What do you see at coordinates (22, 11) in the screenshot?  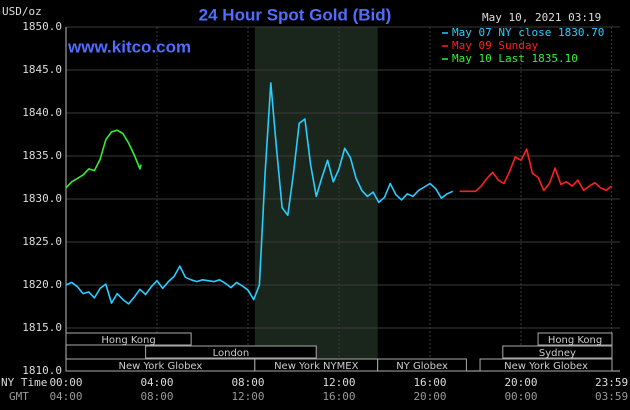 I see `y-axis-label: USD/oz` at bounding box center [22, 11].